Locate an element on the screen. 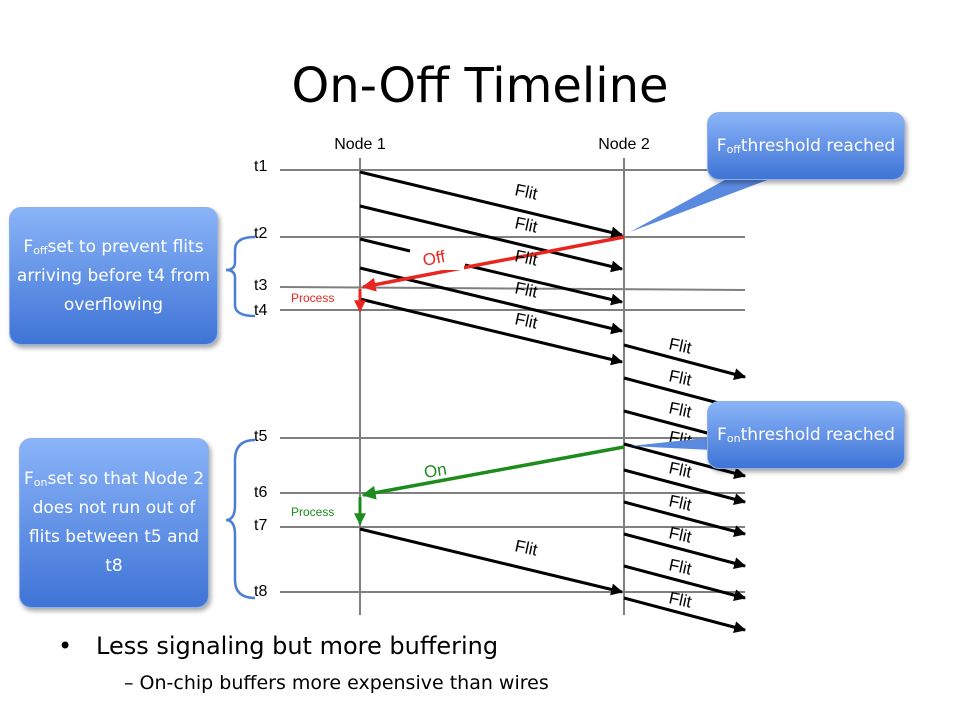 This screenshot has width=960, height=720. flit-arrow-3b is located at coordinates (544, 284).